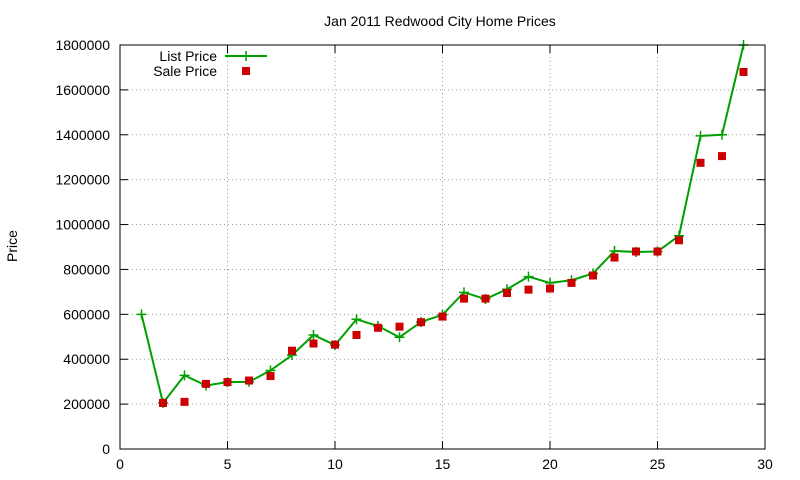 Image resolution: width=800 pixels, height=480 pixels. Describe the element at coordinates (185, 71) in the screenshot. I see `legend-label-sale-price: Sale Price` at that location.